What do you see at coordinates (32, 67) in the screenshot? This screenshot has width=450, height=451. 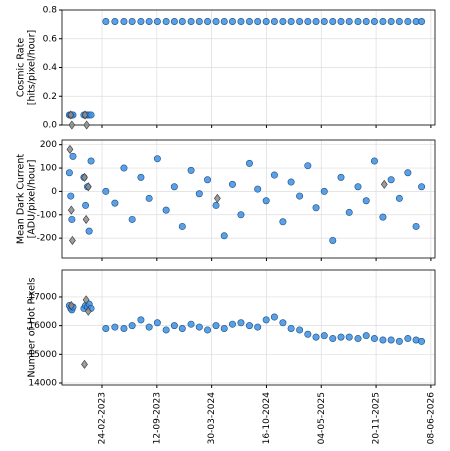 I see `y-axis-label: [hits/pixel/hour]` at bounding box center [32, 67].